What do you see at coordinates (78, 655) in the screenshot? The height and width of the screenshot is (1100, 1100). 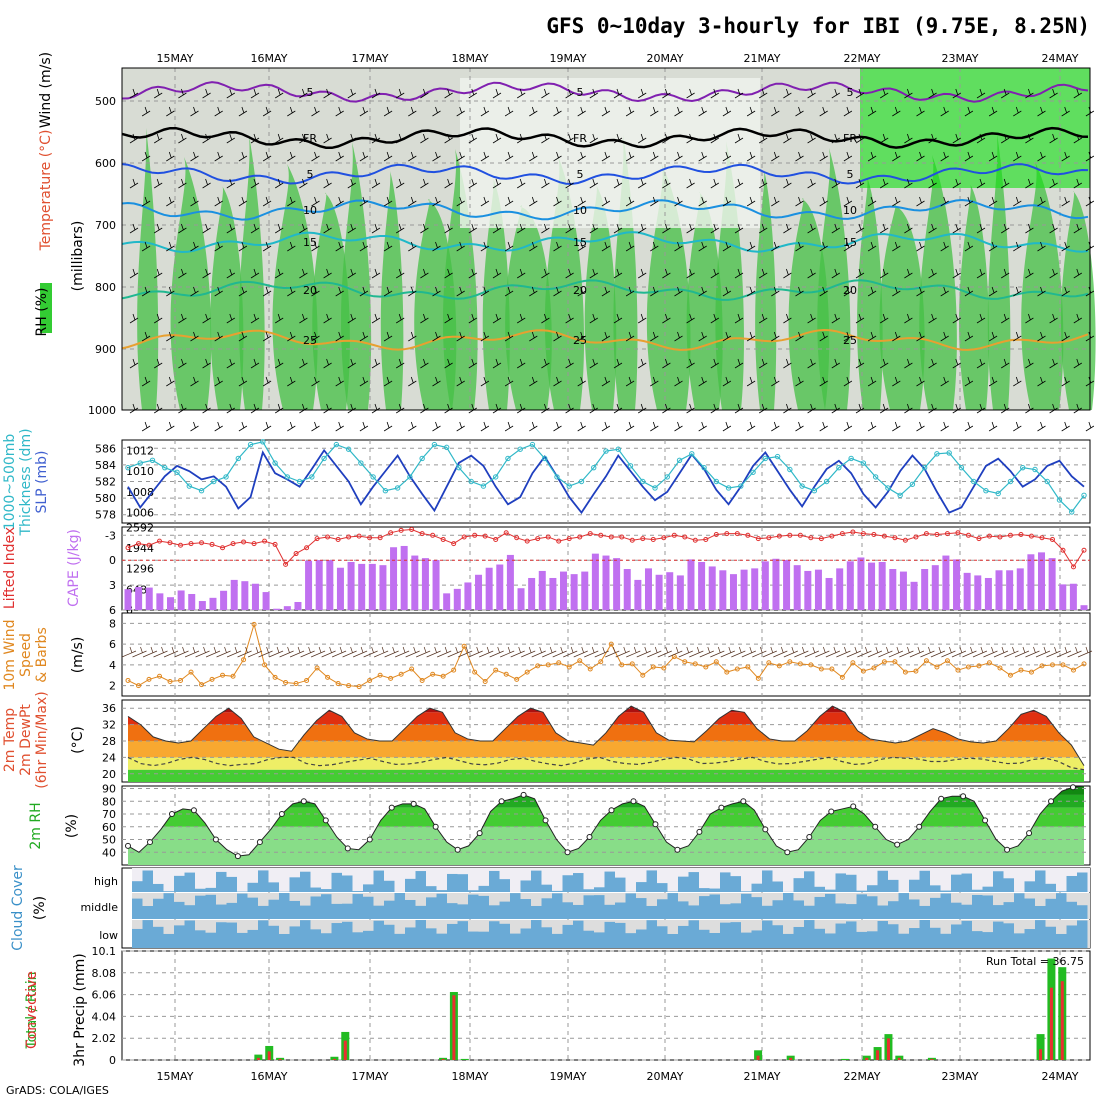 I see `wind-unit-label: (m/s)` at bounding box center [78, 655].